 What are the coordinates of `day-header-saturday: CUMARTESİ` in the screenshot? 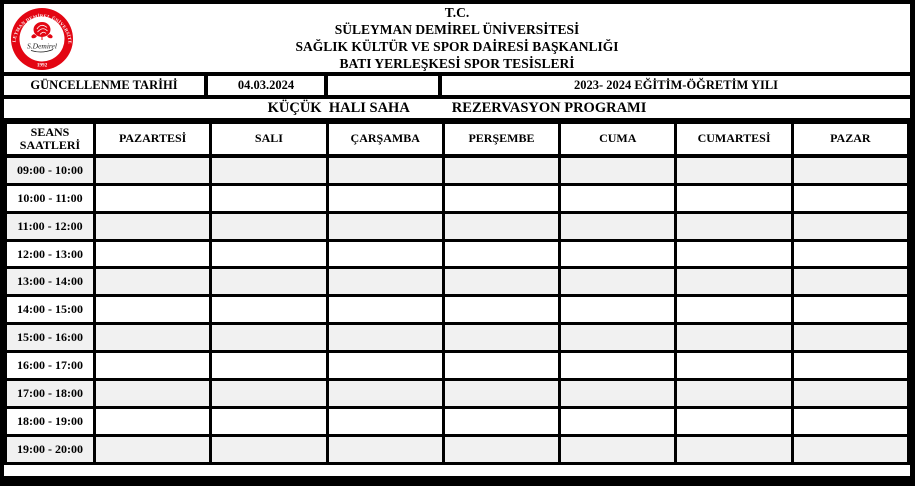 It's located at (734, 139).